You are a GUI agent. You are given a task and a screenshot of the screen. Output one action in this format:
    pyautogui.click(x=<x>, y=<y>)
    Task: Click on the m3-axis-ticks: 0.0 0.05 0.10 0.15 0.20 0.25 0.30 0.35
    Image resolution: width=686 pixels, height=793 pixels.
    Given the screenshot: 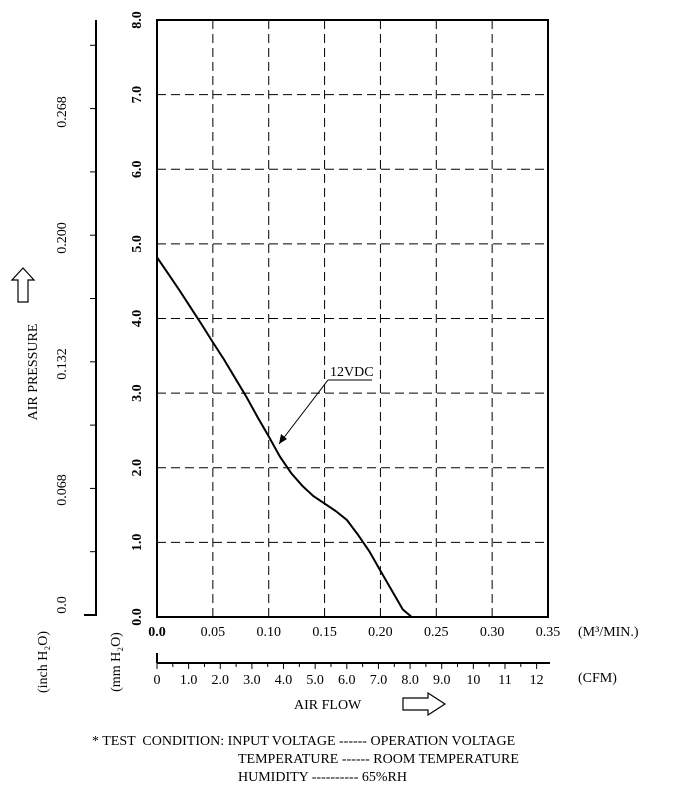 What is the action you would take?
    pyautogui.click(x=354, y=632)
    